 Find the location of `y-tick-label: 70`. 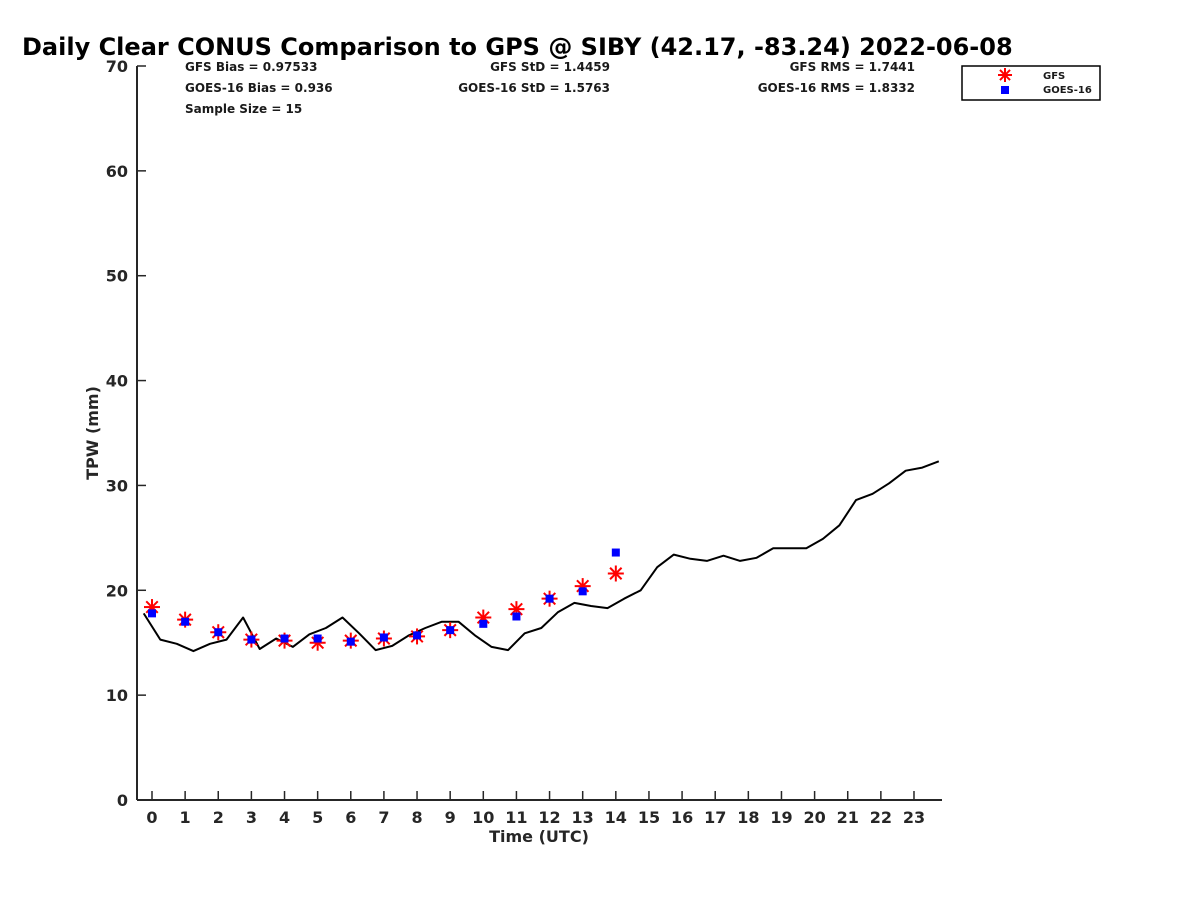

y-tick-label: 70 is located at coordinates (117, 66).